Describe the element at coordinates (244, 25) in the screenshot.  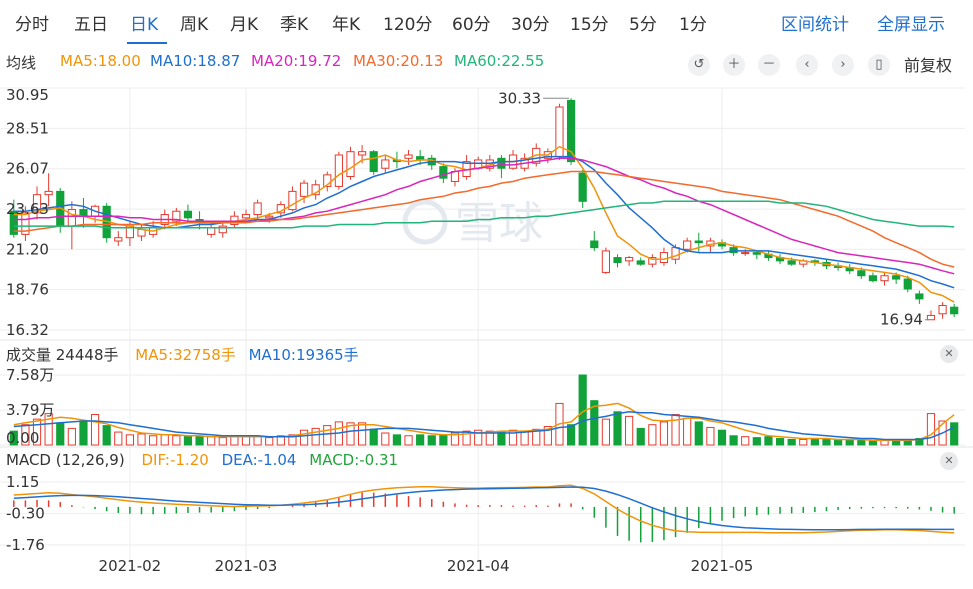
I see `tab-4: 月K` at that location.